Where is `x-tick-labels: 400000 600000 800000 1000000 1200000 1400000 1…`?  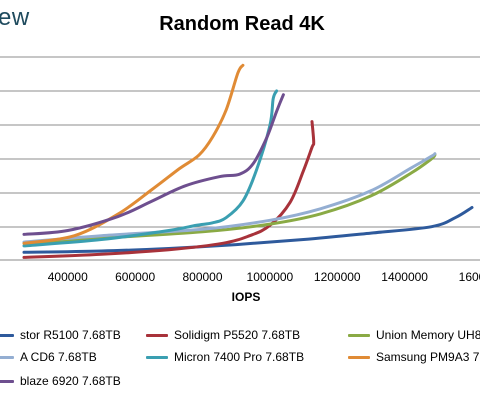 x-tick-labels: 400000 600000 800000 1000000 1200000 1400000 1… is located at coordinates (264, 277).